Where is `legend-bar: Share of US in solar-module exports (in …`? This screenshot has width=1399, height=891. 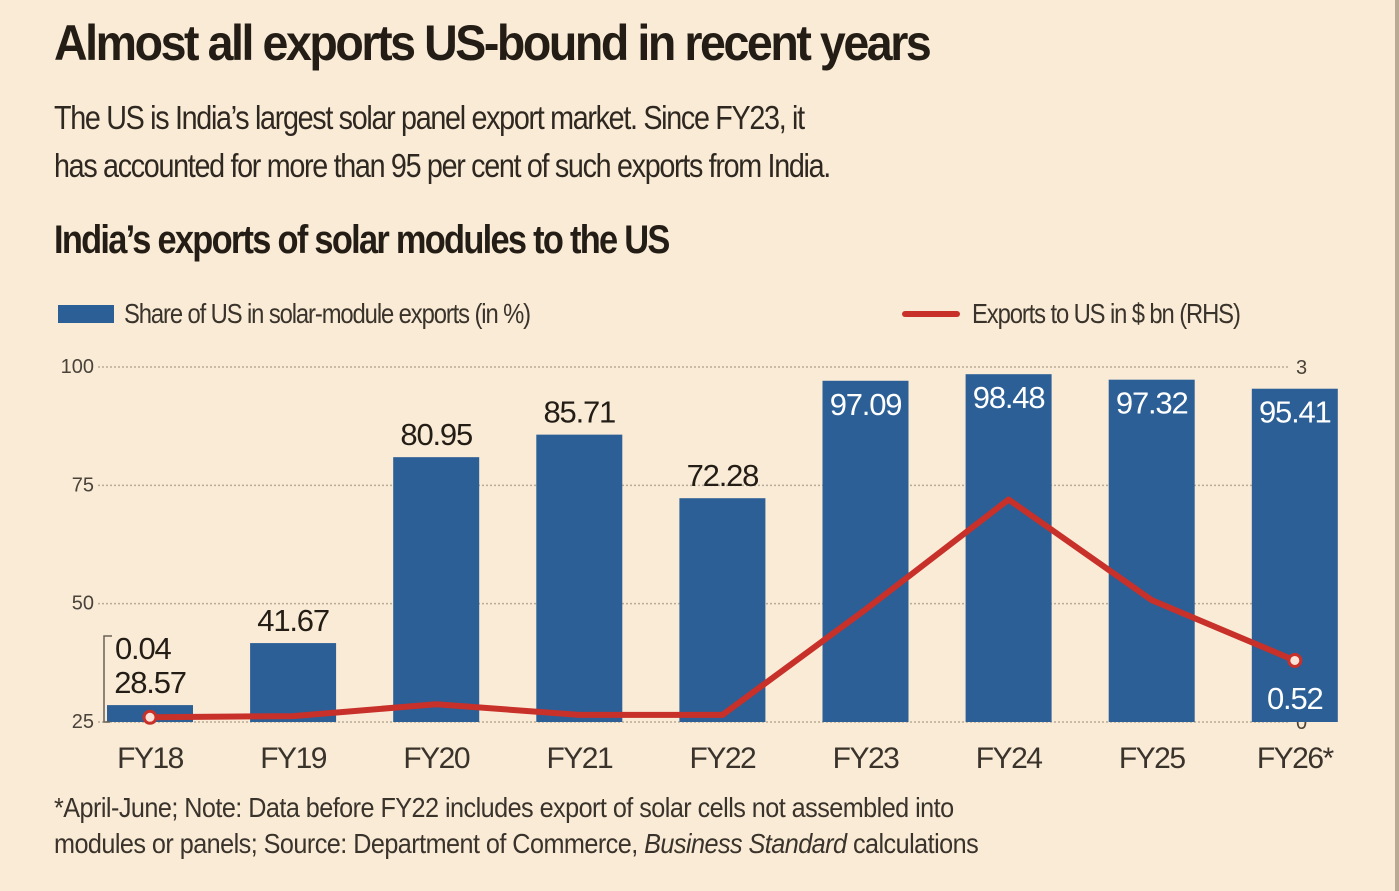
legend-bar: Share of US in solar-module exports (in … is located at coordinates (330, 314).